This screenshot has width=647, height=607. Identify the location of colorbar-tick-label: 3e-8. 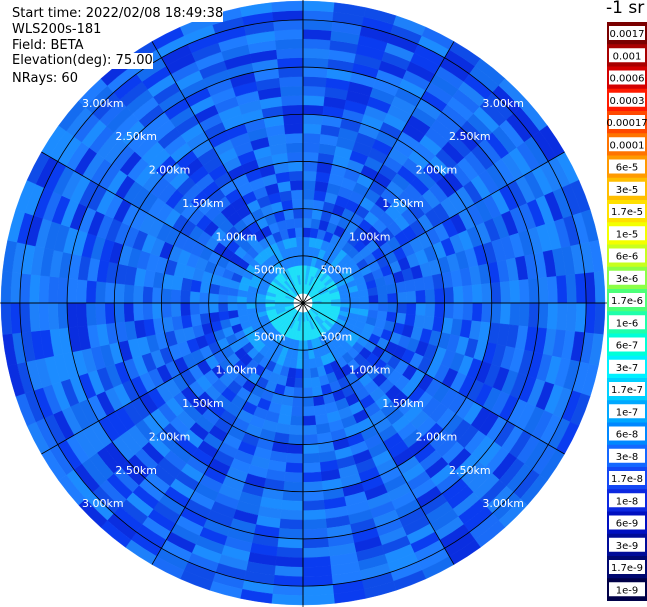
(627, 457).